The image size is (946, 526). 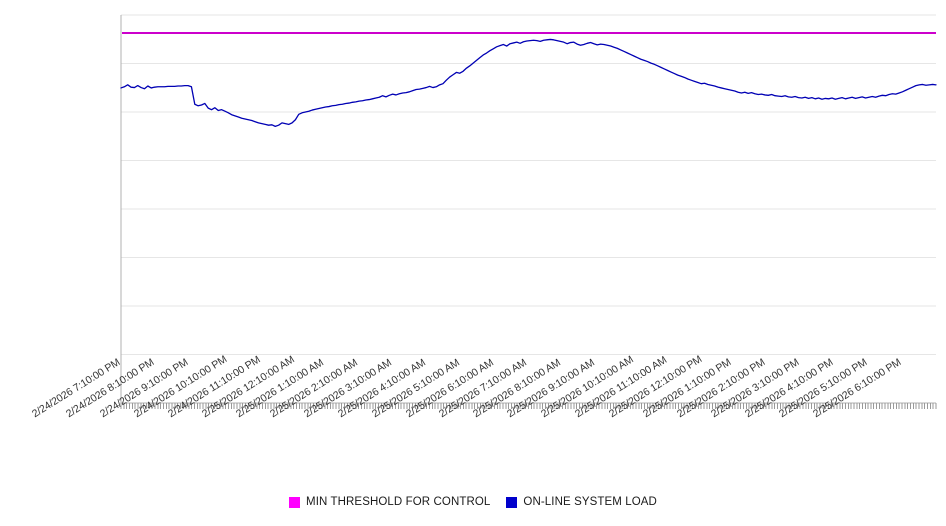 I want to click on legend-swatch-system-load, so click(x=512, y=502).